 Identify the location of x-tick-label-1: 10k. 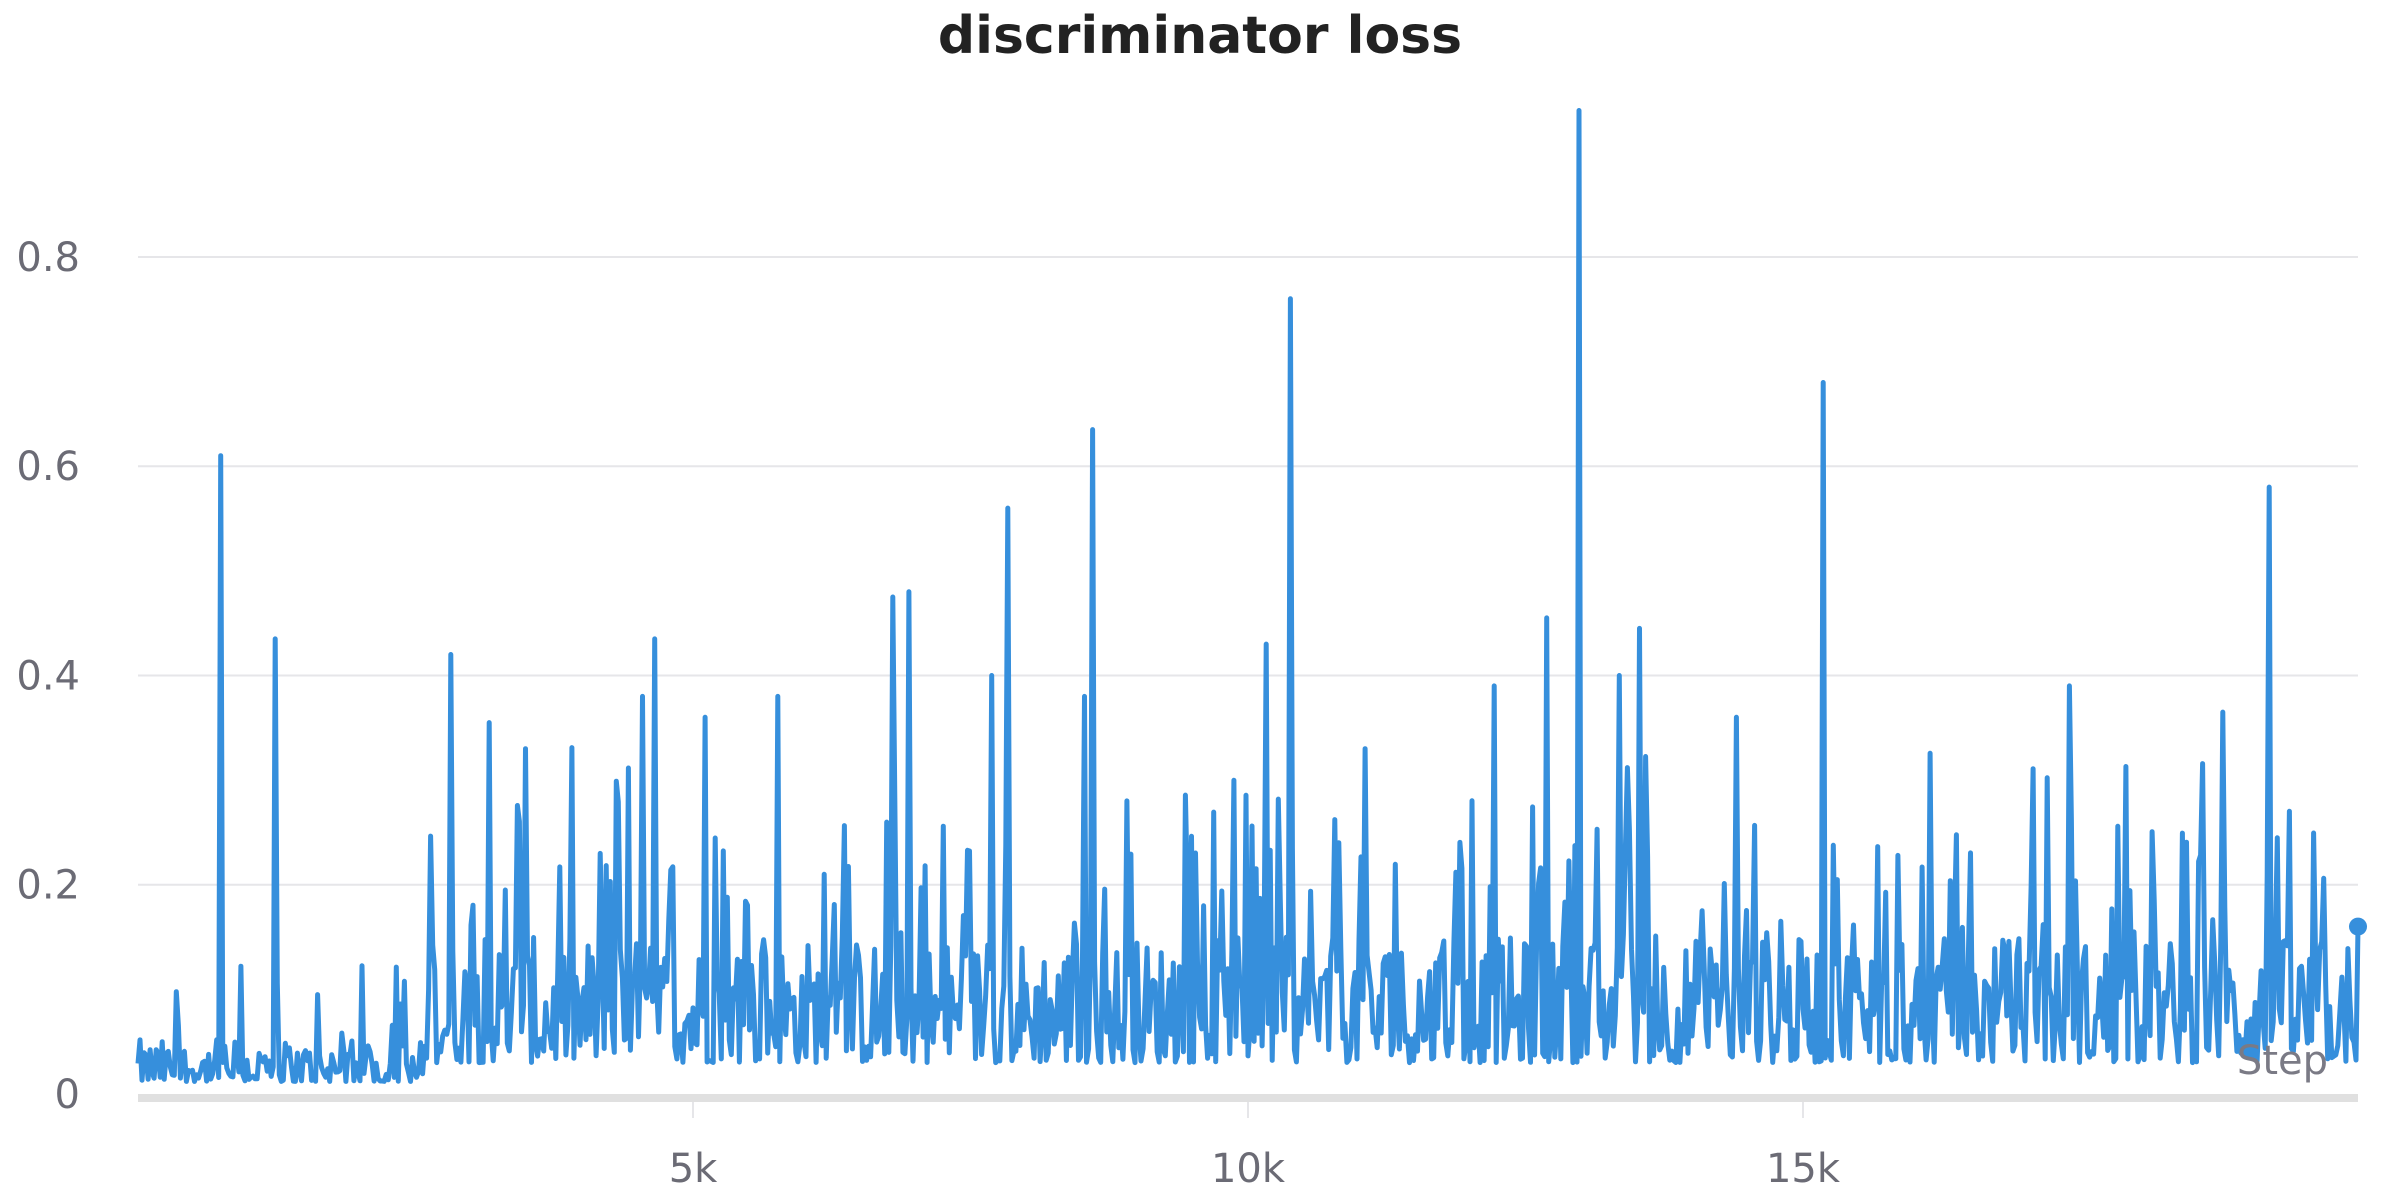
(1248, 1169).